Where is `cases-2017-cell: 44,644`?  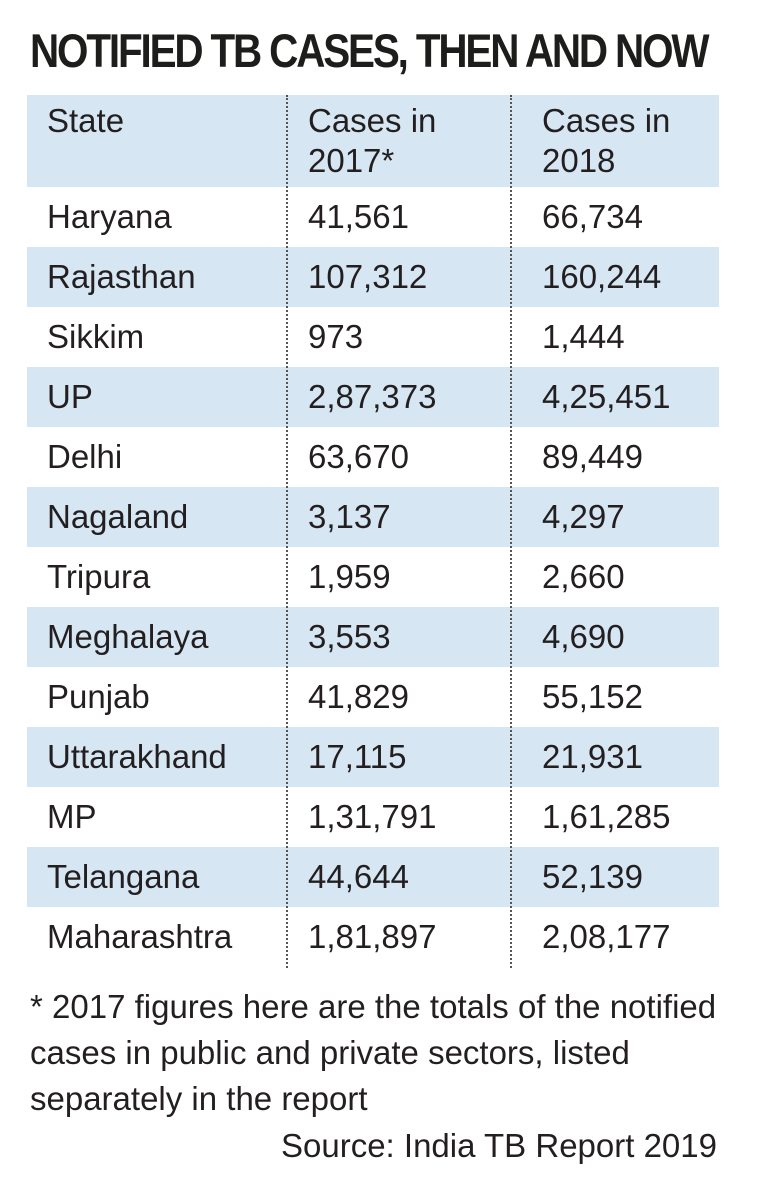
cases-2017-cell: 44,644 is located at coordinates (358, 876).